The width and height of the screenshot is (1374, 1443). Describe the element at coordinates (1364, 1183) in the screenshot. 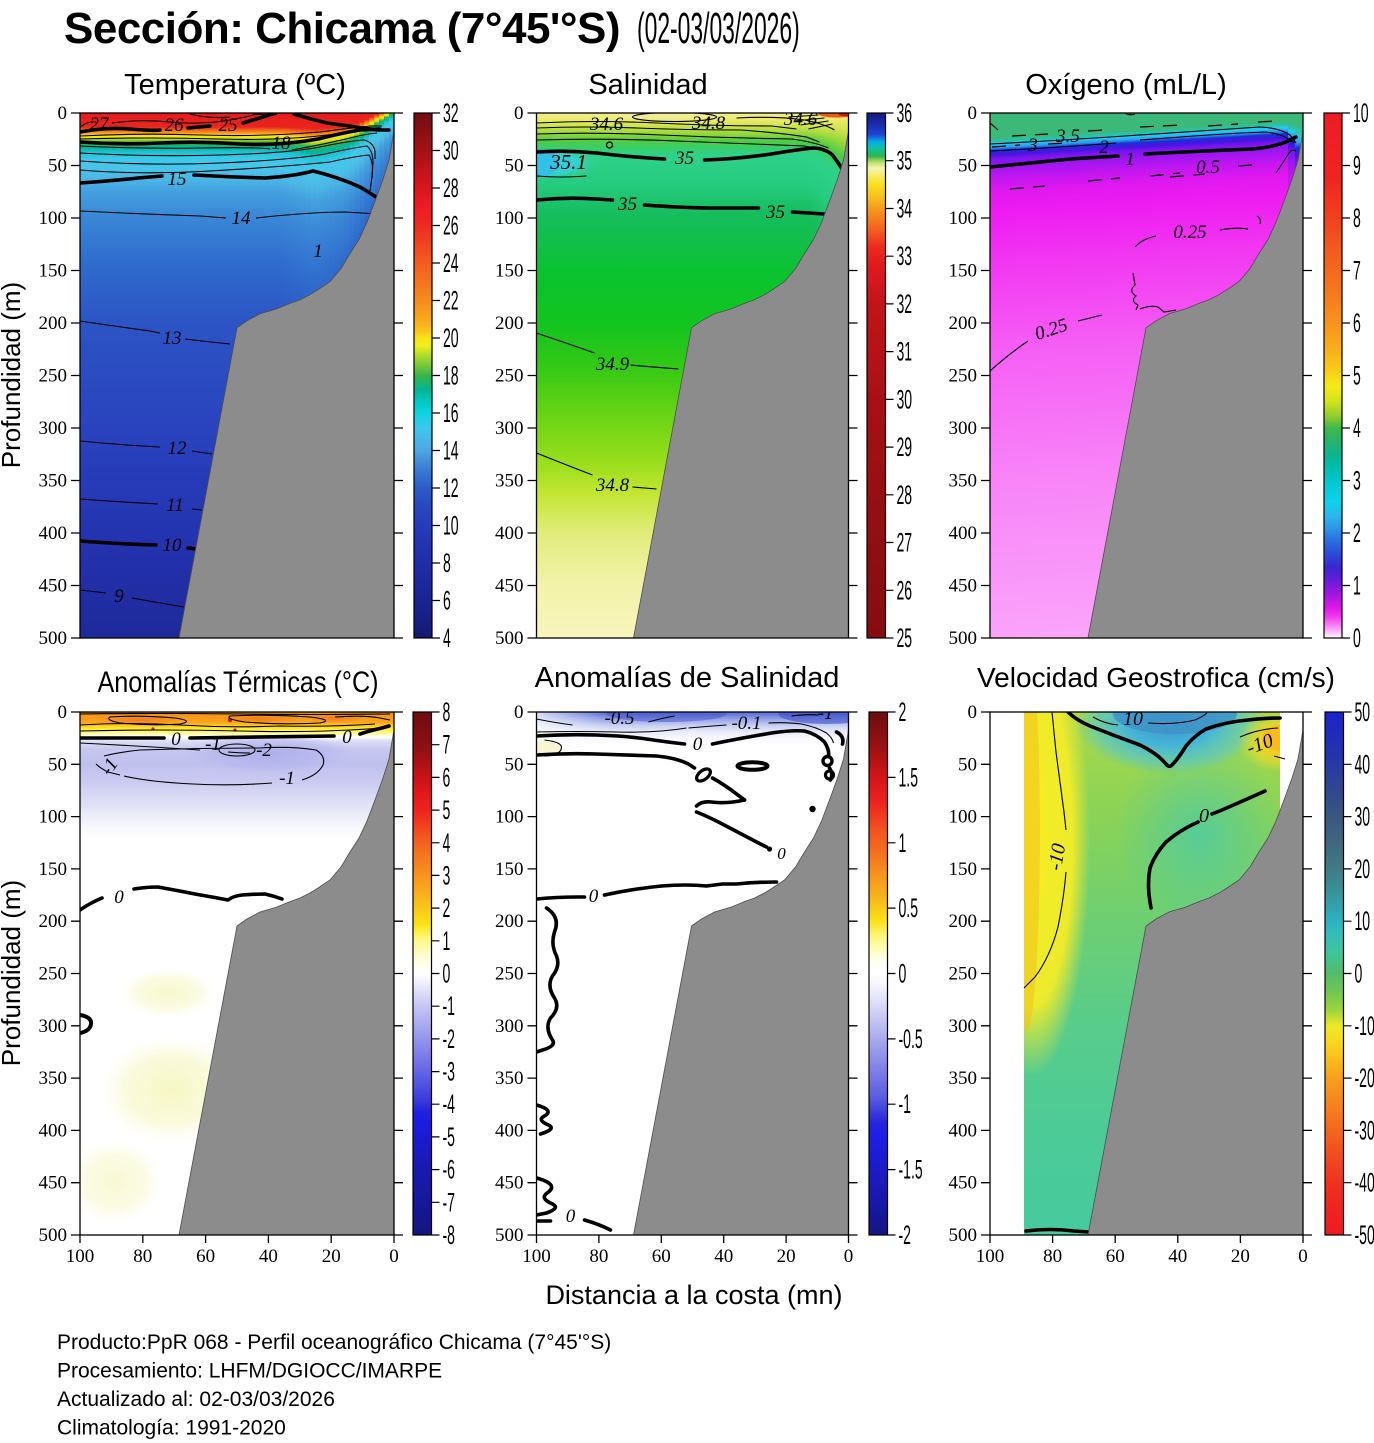

I see `svg-text: -40` at that location.